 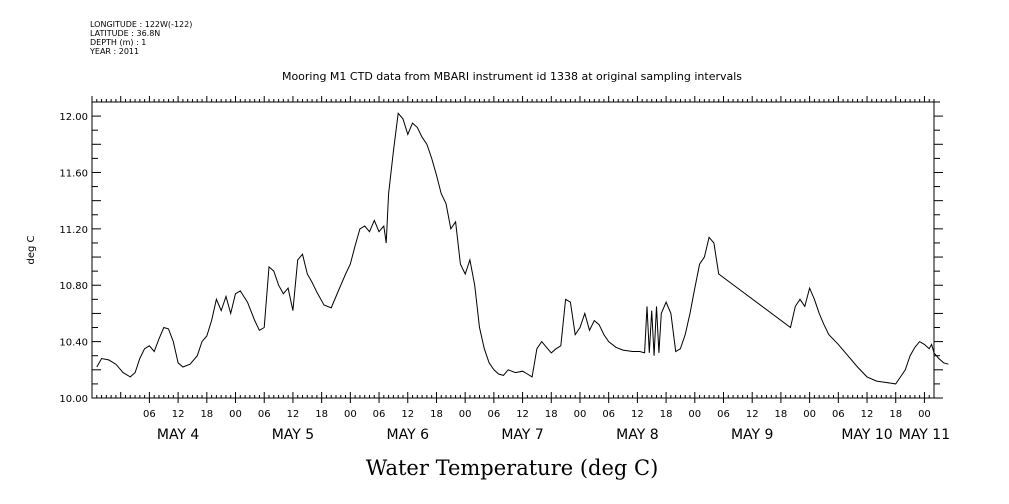 What do you see at coordinates (73, 399) in the screenshot?
I see `y-tick-label: 10.00` at bounding box center [73, 399].